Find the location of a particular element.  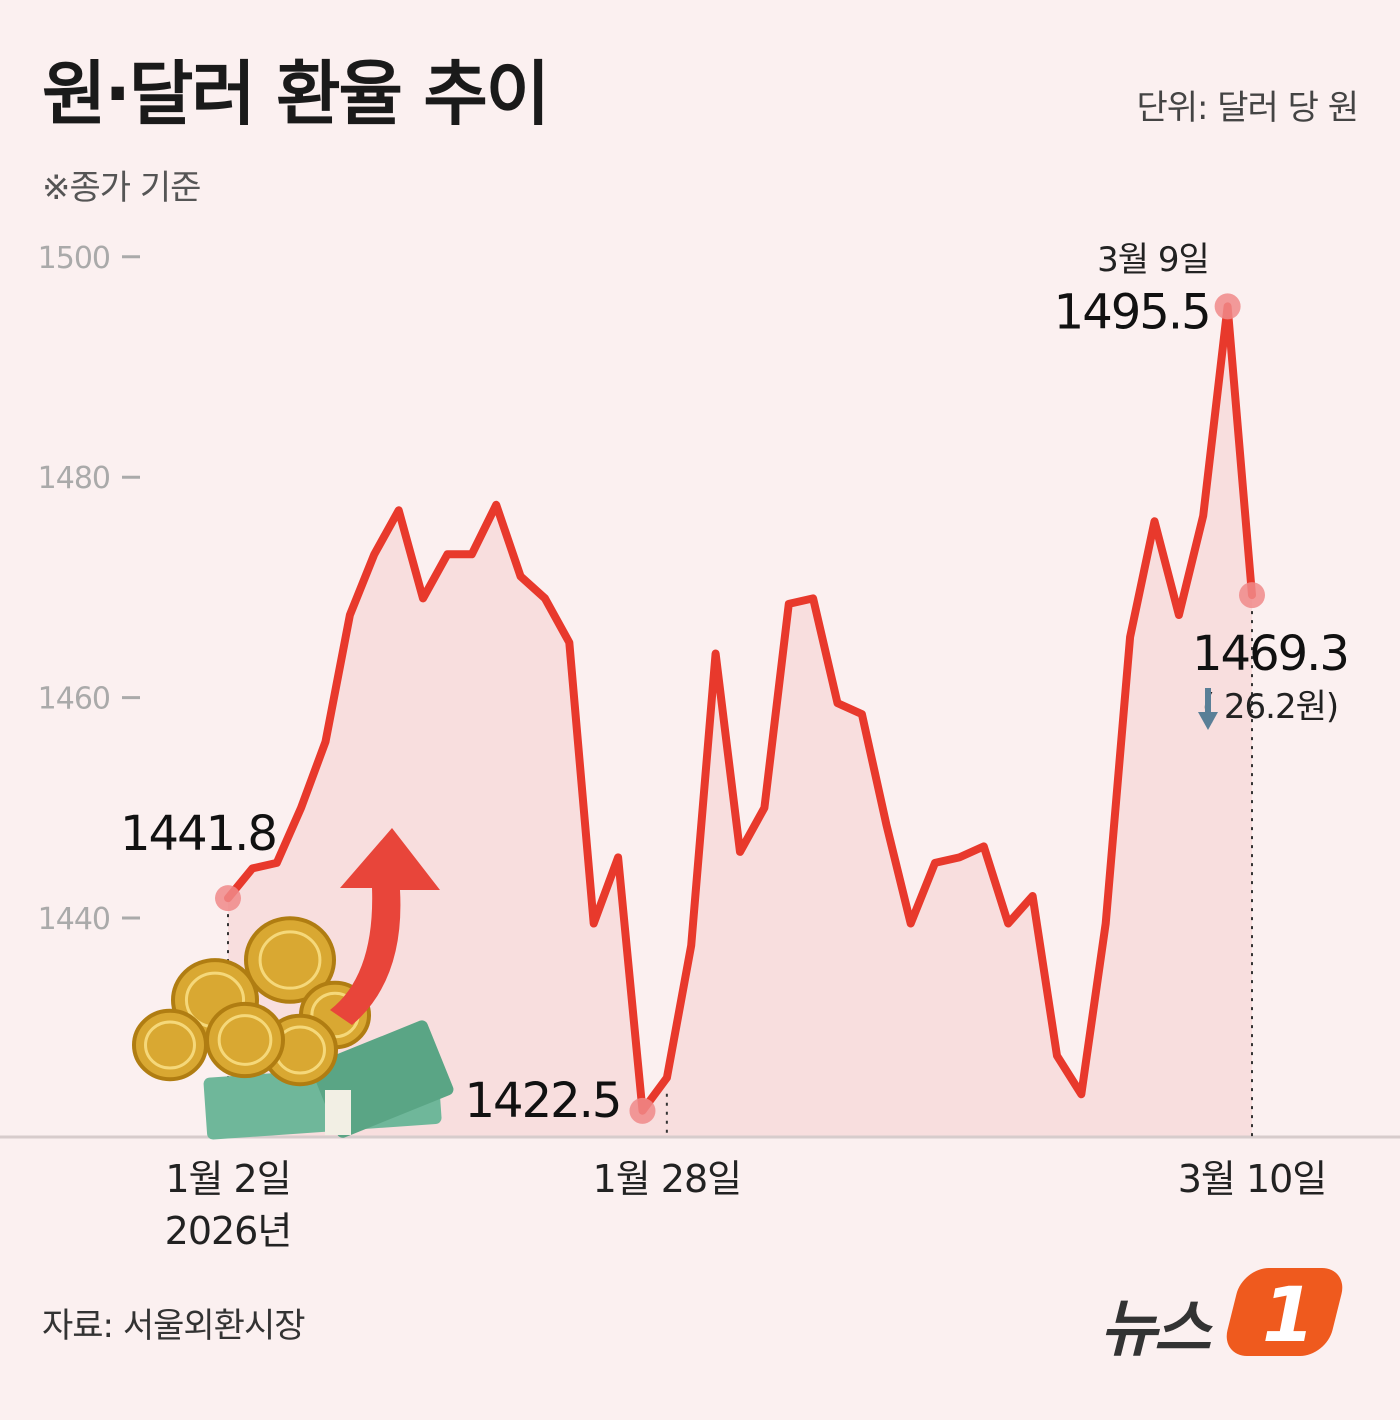

money-illustration is located at coordinates (293, 984).